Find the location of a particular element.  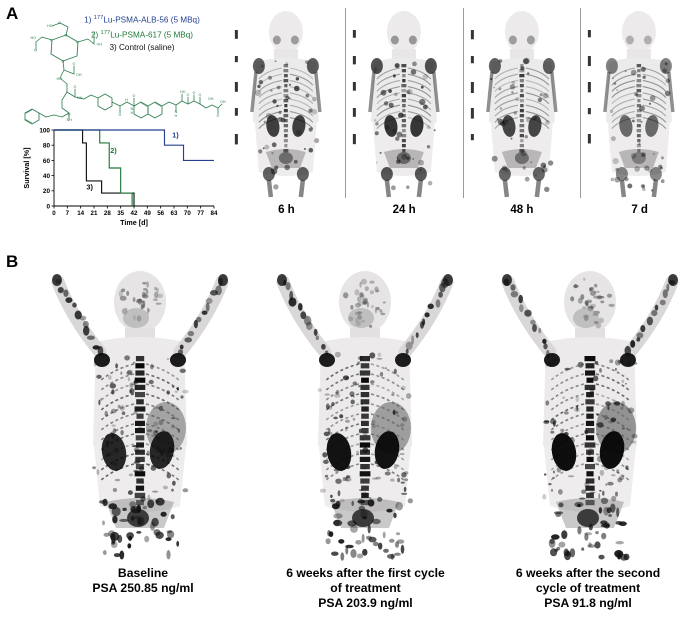

svg-text: 20 is located at coordinates (47, 191).